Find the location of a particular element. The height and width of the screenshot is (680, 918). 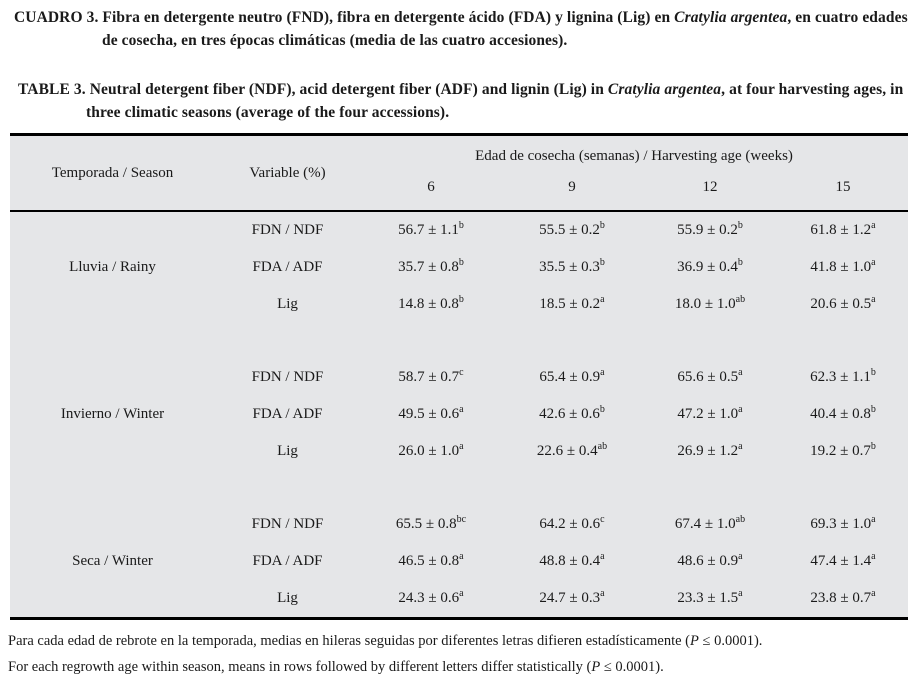

value-cell: 47.4 ± 1.4a is located at coordinates (843, 561).